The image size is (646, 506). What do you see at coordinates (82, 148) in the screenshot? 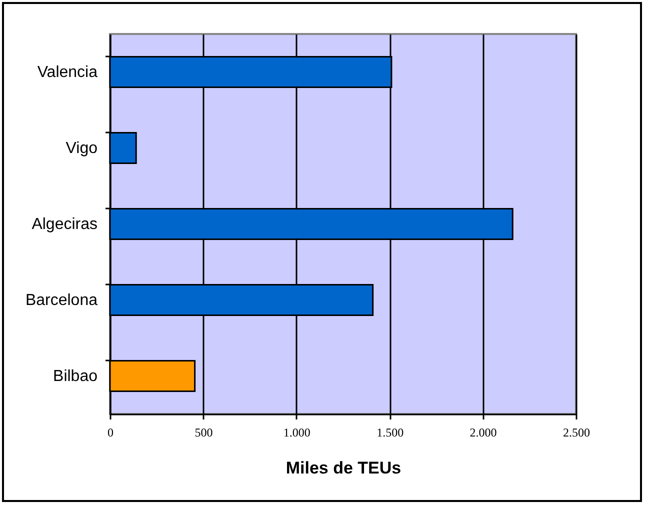
I see `y-tick-label: Vigo` at bounding box center [82, 148].